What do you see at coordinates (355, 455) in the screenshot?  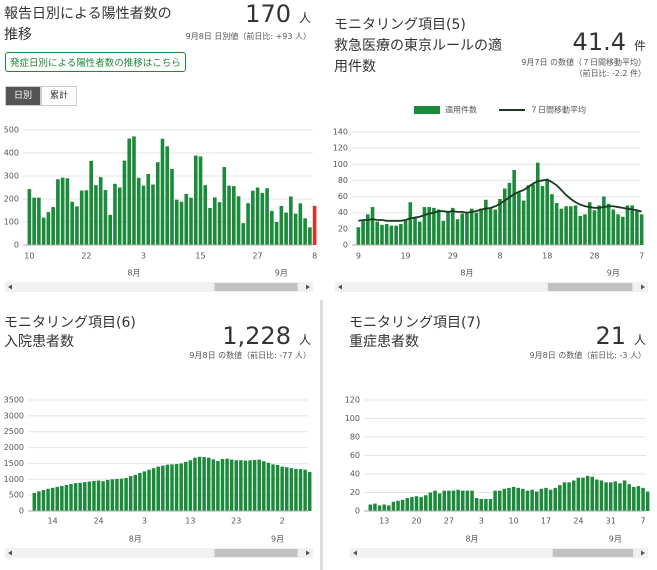 I see `y-tick-label: 60` at bounding box center [355, 455].